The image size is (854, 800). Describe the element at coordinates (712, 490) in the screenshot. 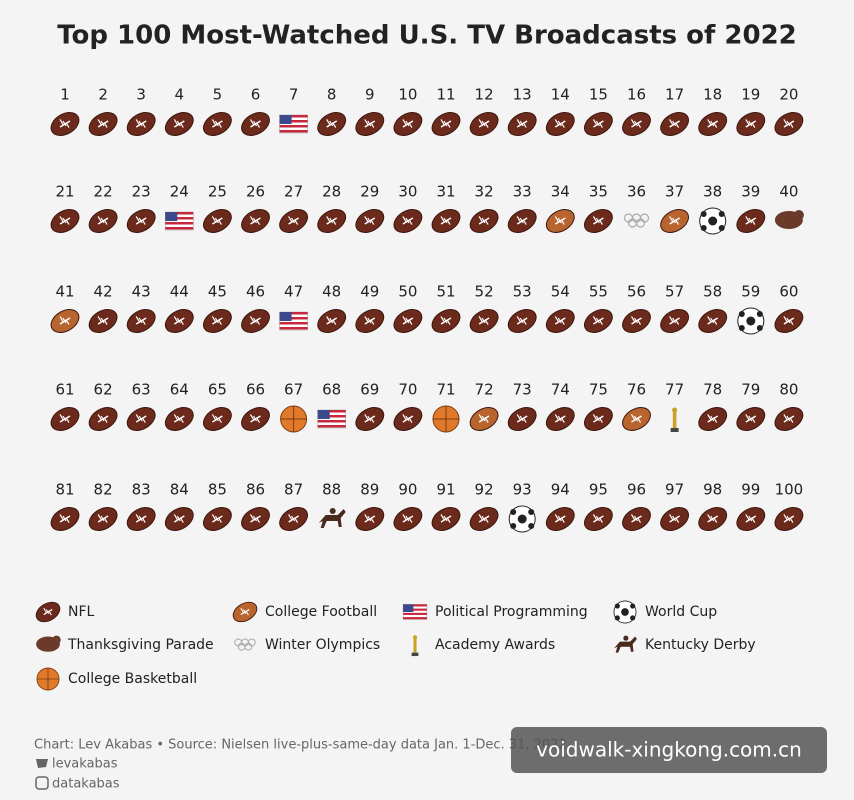

I see `rank: 98` at that location.